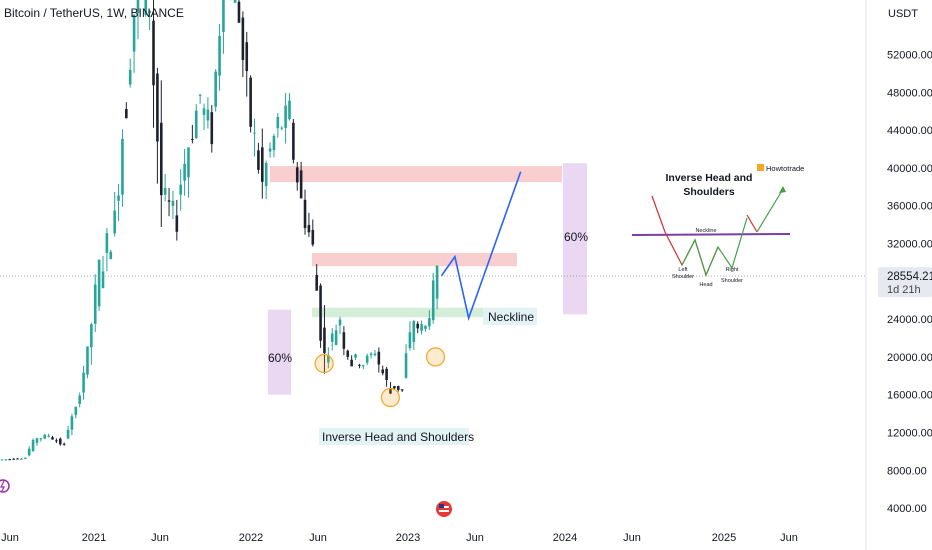 Image resolution: width=932 pixels, height=550 pixels. I want to click on price-tick-label: 40000.00, so click(909, 169).